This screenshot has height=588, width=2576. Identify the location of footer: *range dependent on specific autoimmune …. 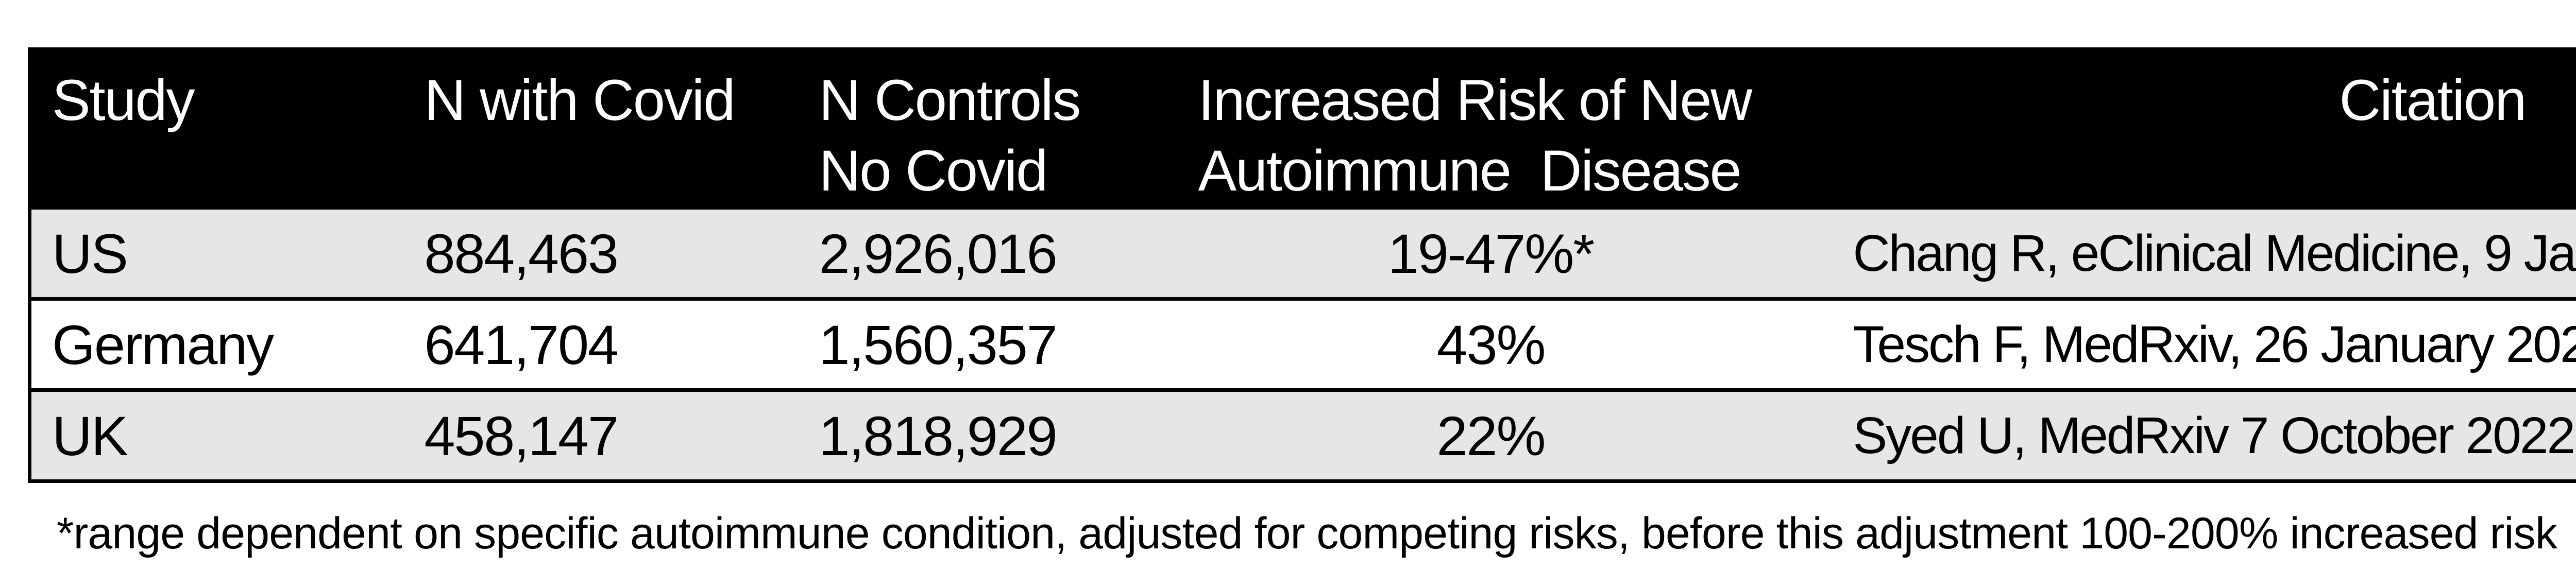
(1316, 534).